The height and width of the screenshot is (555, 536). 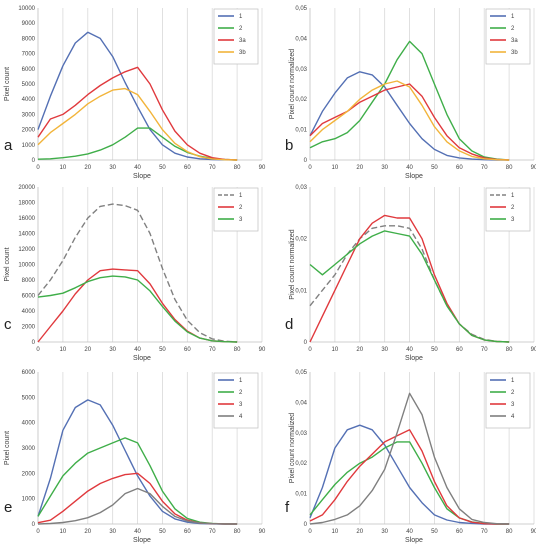 I want to click on panel-label: e, so click(x=8, y=507).